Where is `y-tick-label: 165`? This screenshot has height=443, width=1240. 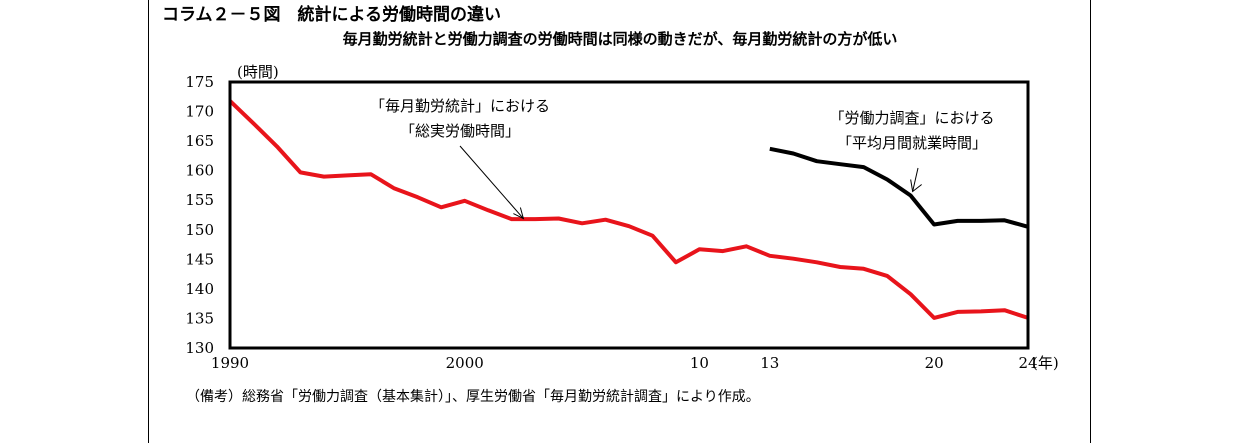
y-tick-label: 165 is located at coordinates (199, 141).